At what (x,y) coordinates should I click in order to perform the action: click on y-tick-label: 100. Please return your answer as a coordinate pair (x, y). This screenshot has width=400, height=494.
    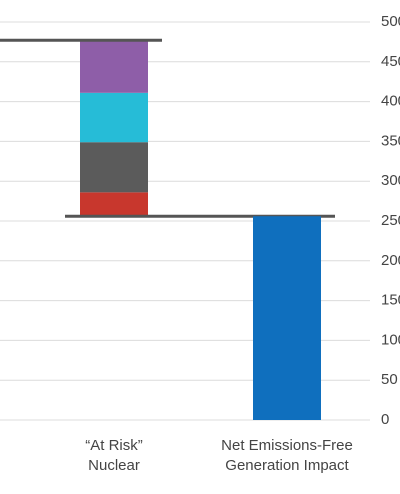
    Looking at the image, I should click on (390, 339).